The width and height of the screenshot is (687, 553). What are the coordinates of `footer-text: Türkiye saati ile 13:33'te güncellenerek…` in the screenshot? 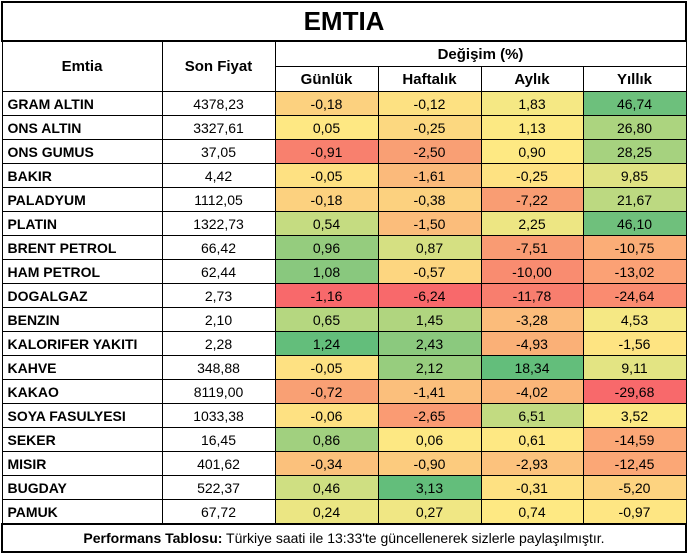 It's located at (413, 538).